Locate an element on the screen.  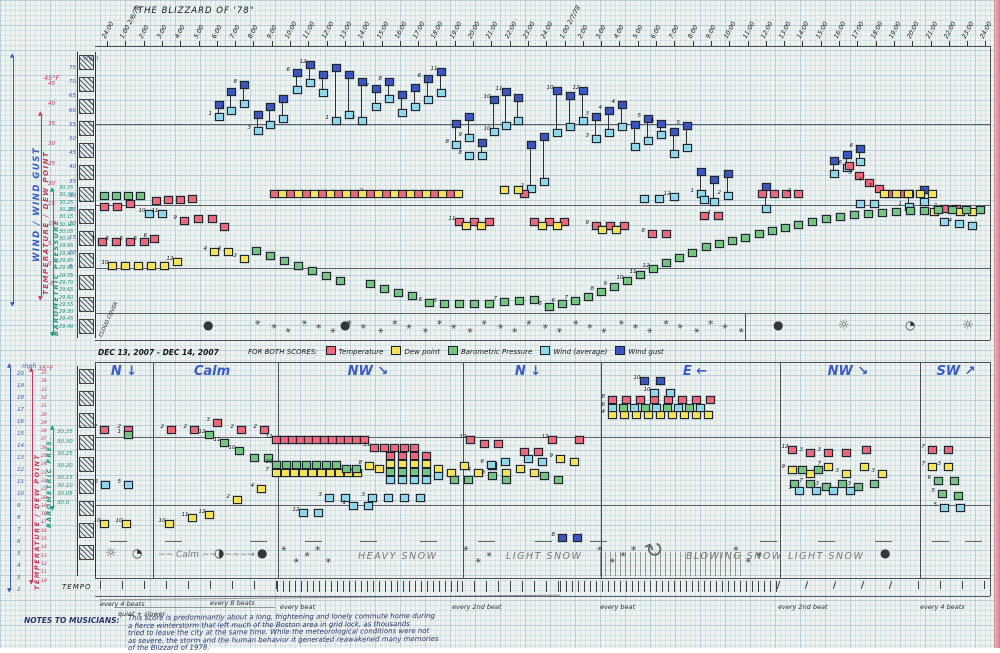
wind-axis-arrow is located at coordinates (13, 181).